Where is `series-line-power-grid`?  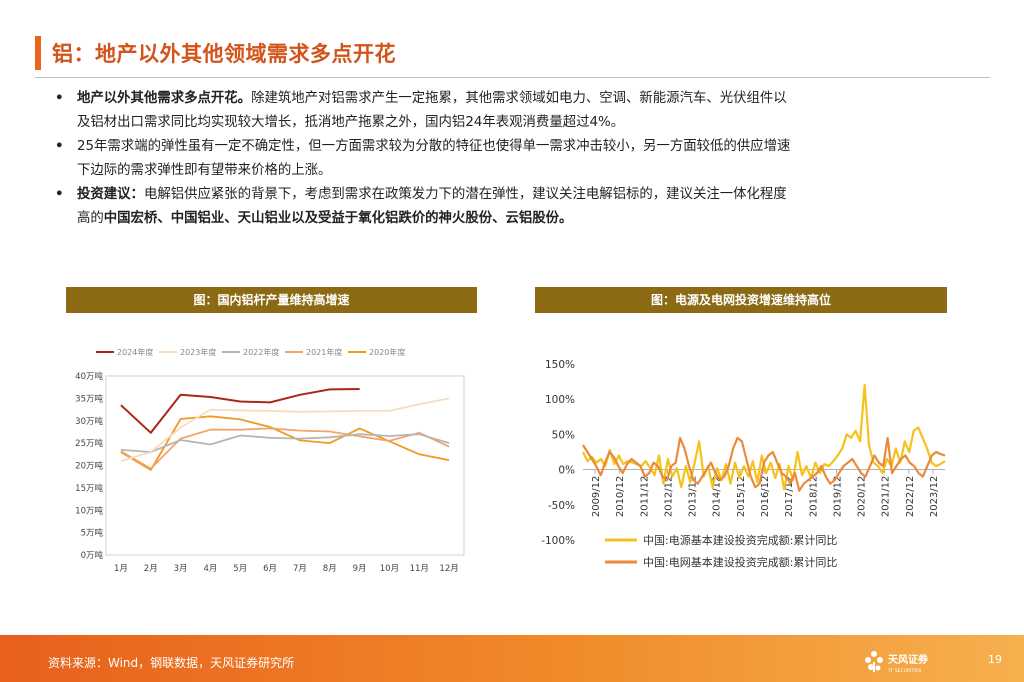 series-line-power-grid is located at coordinates (764, 464).